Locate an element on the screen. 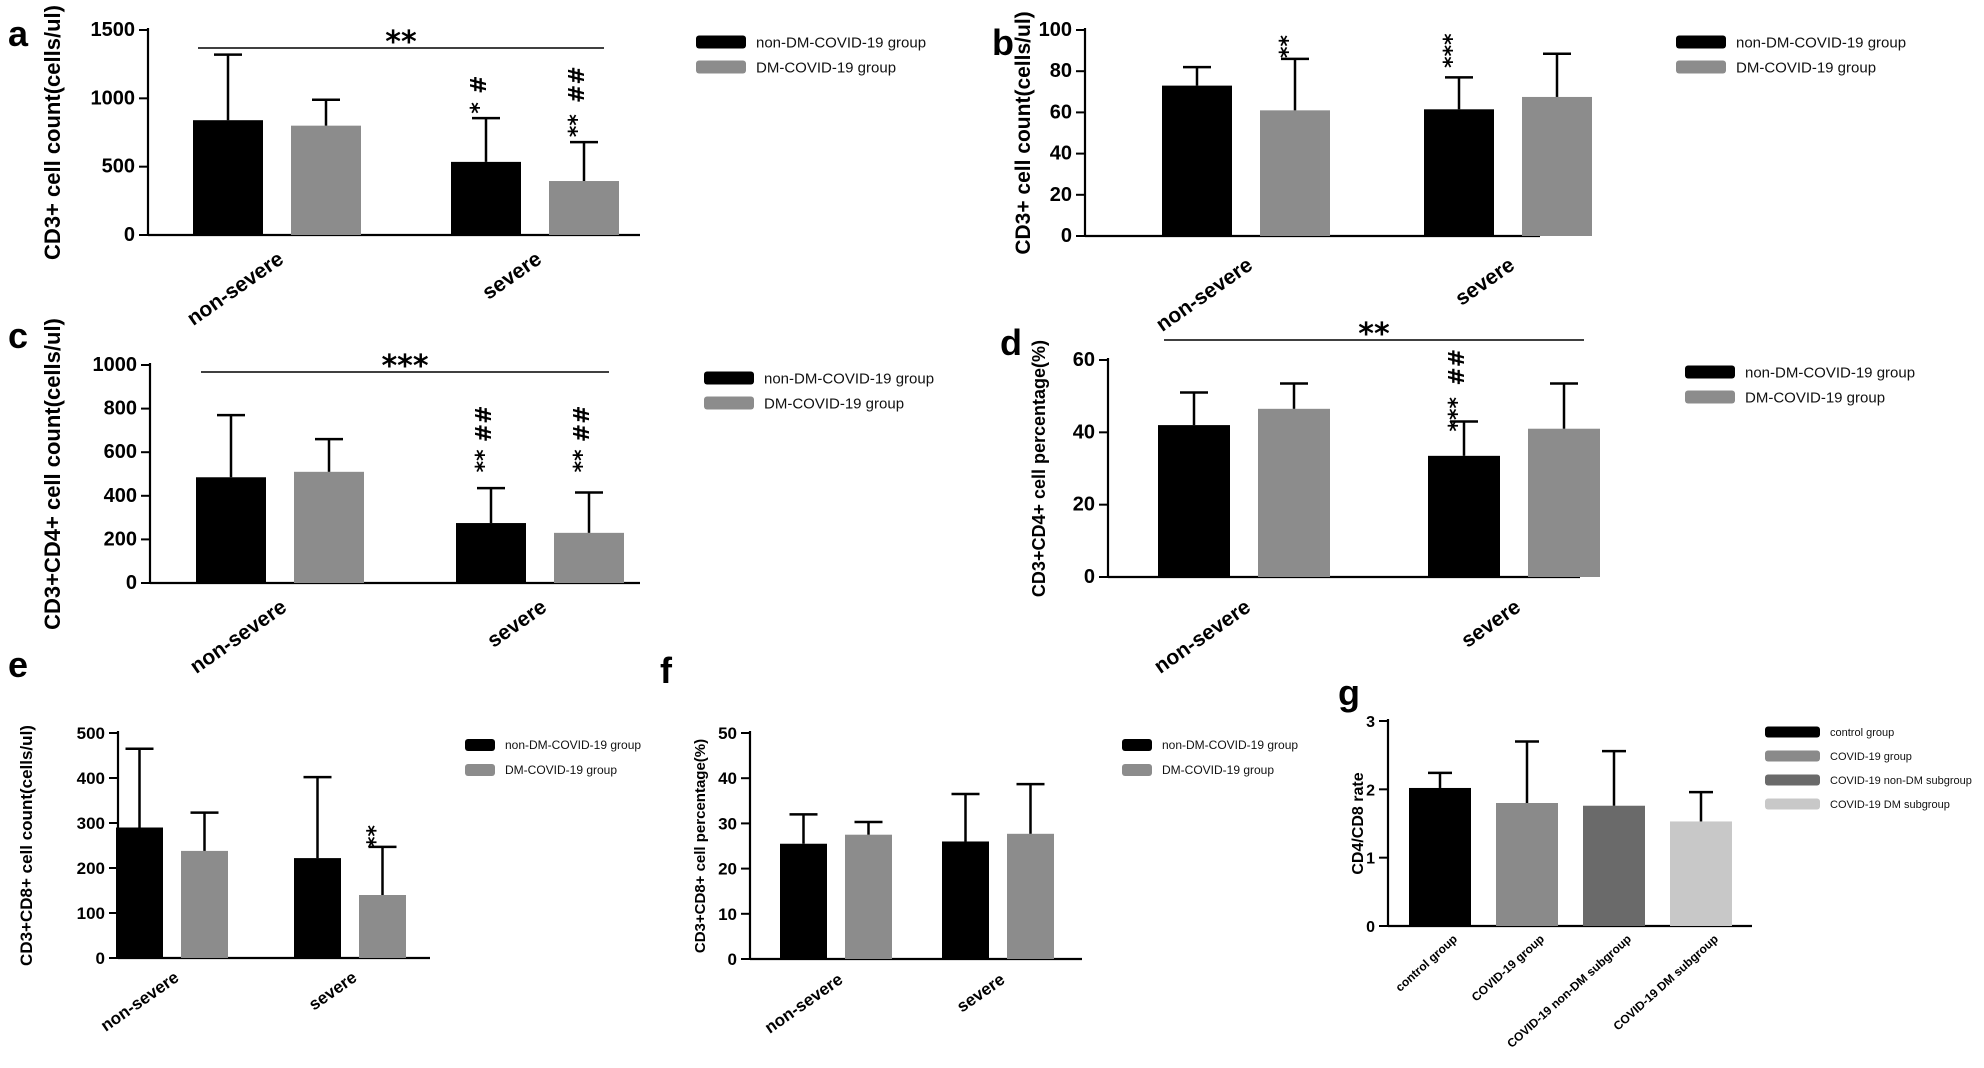 Image resolution: width=1984 pixels, height=1068 pixels. legend-label: COVID-19 group is located at coordinates (1871, 757).